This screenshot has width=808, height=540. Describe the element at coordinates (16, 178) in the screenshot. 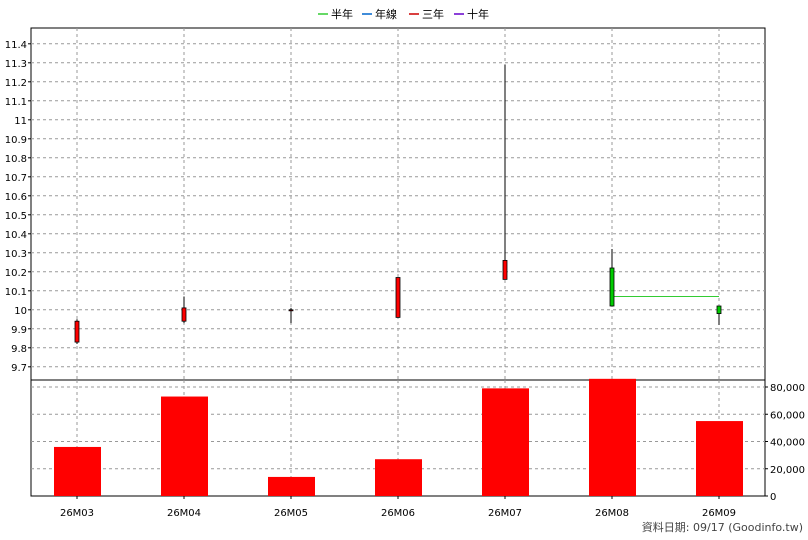

I see `price-tick-label: 10.7` at that location.